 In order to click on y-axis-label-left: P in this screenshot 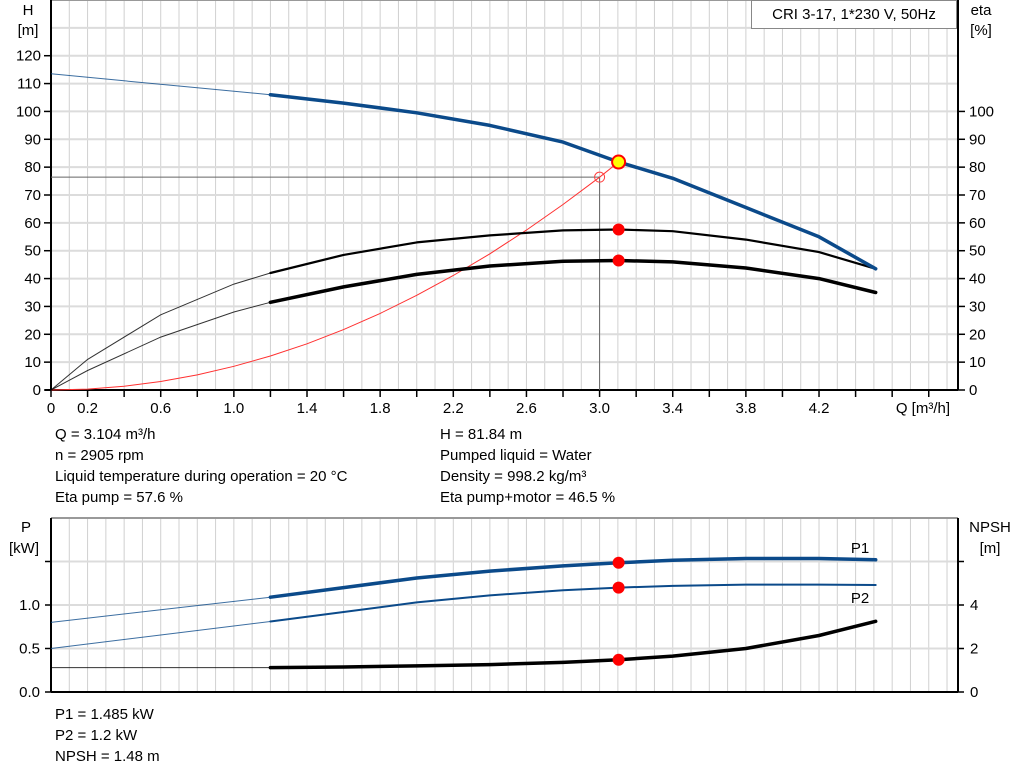, I will do `click(26, 527)`.